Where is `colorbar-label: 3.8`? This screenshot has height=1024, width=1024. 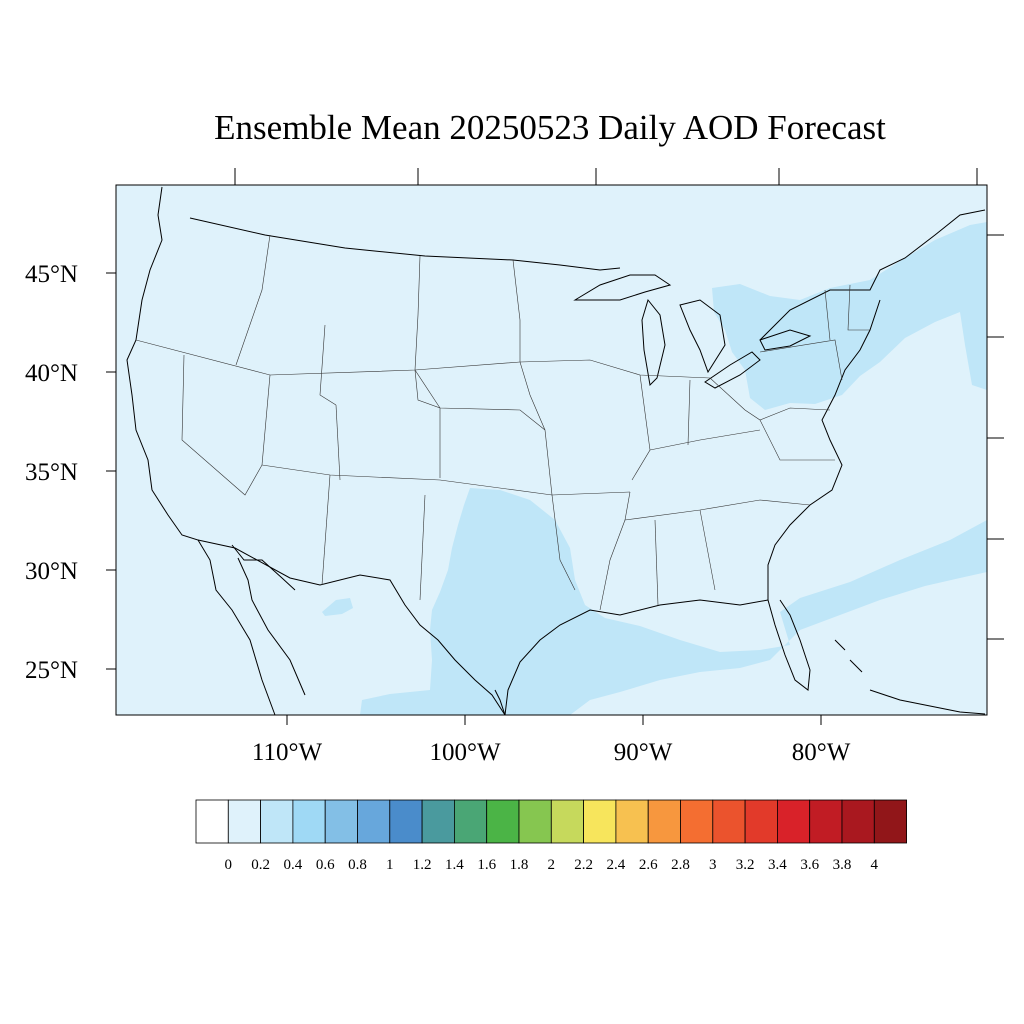 colorbar-label: 3.8 is located at coordinates (842, 865).